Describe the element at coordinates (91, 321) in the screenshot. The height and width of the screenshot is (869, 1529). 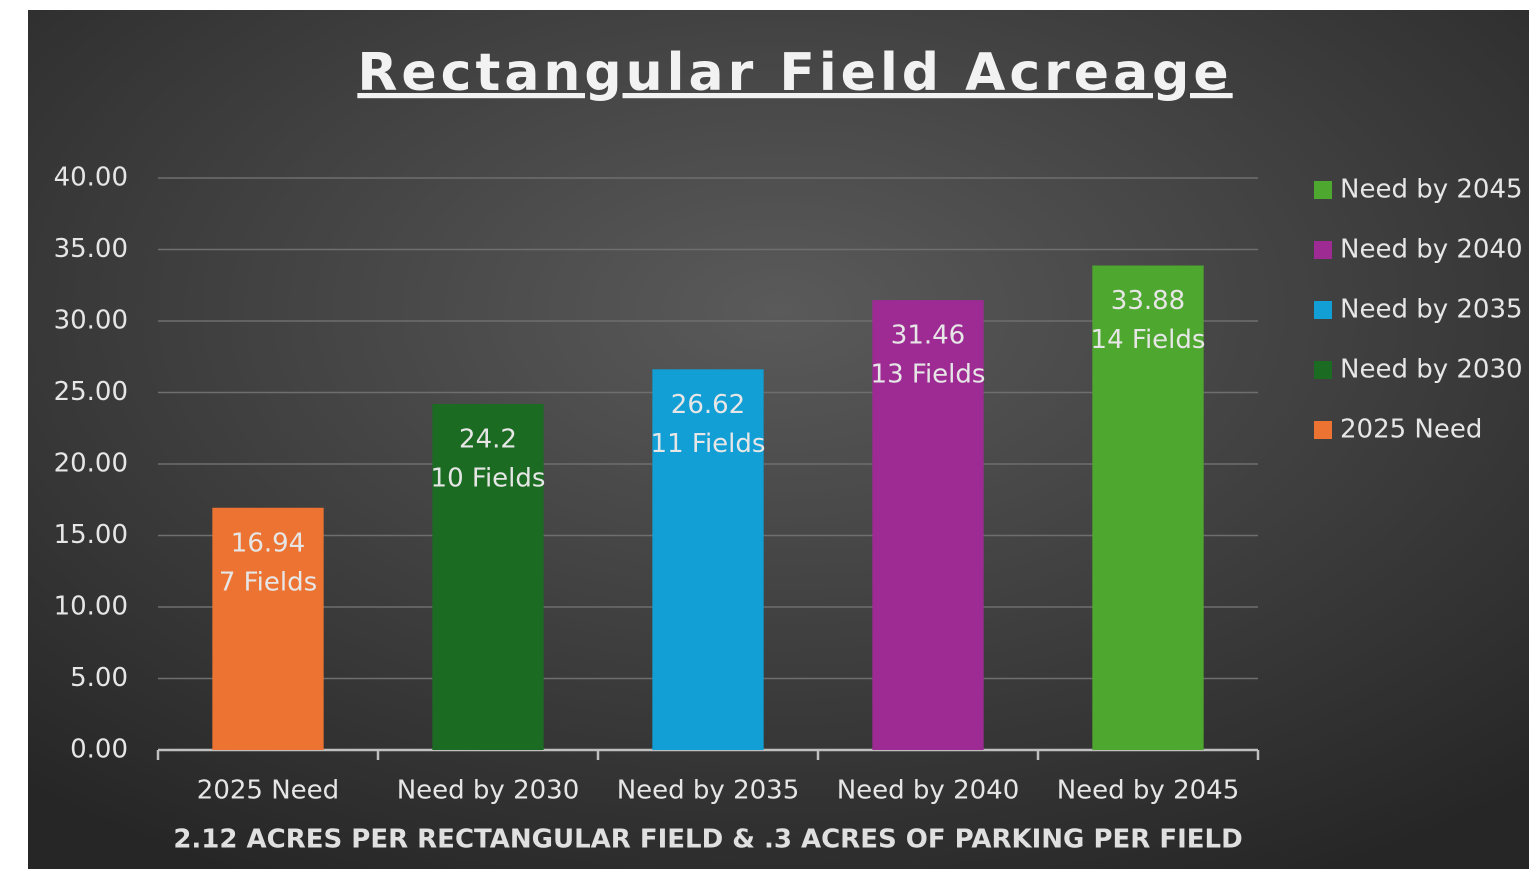
I see `y-tick-label: 30.00` at that location.